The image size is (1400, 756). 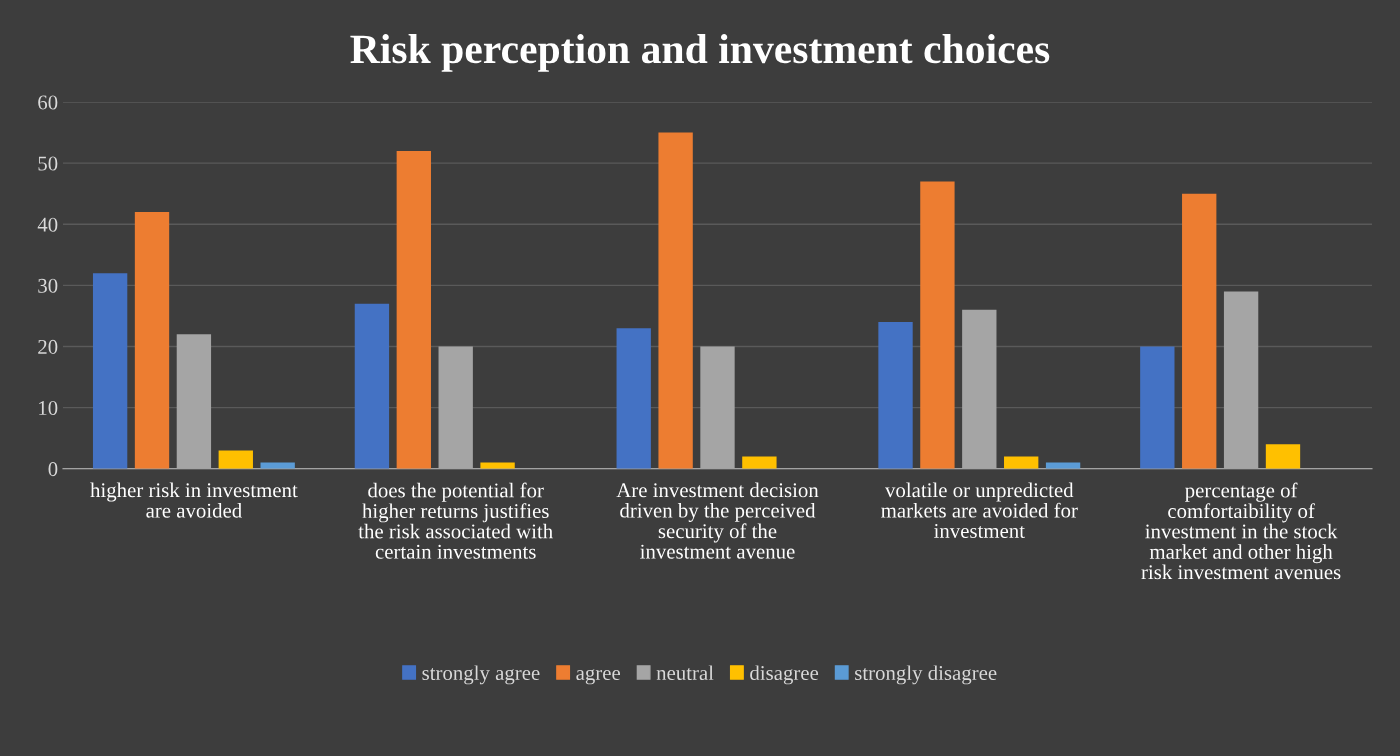 I want to click on x-tick-label: does the potential for higher returns justifies the risk associated with certain investments, so click(x=455, y=520).